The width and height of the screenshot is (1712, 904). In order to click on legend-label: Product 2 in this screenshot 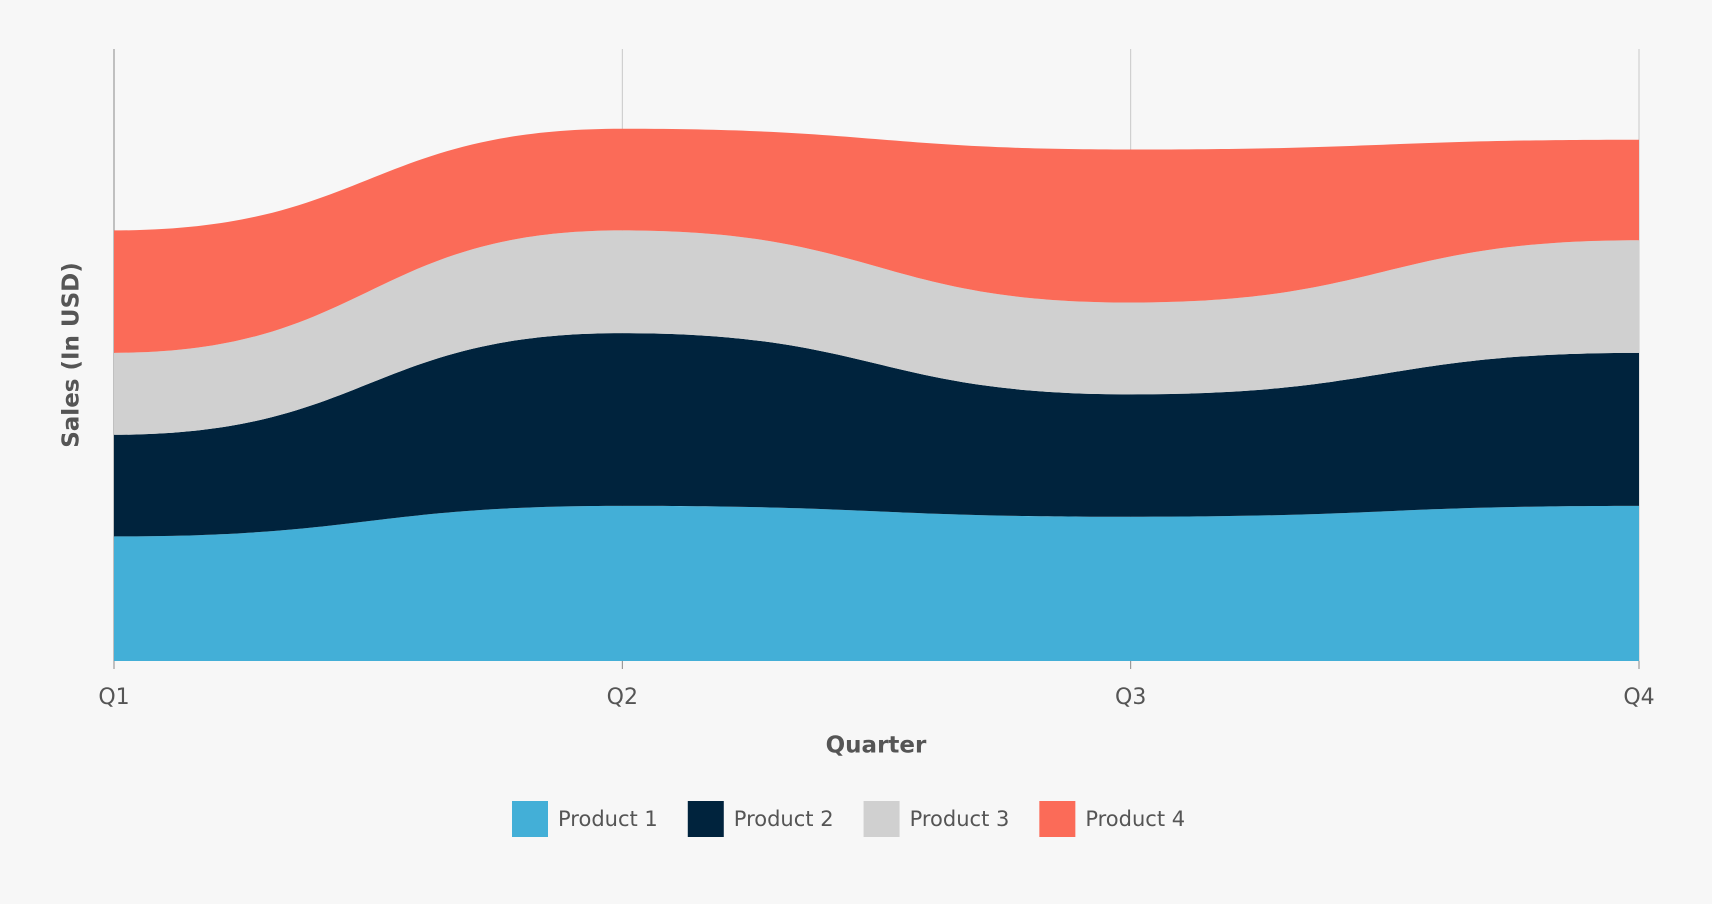, I will do `click(784, 819)`.